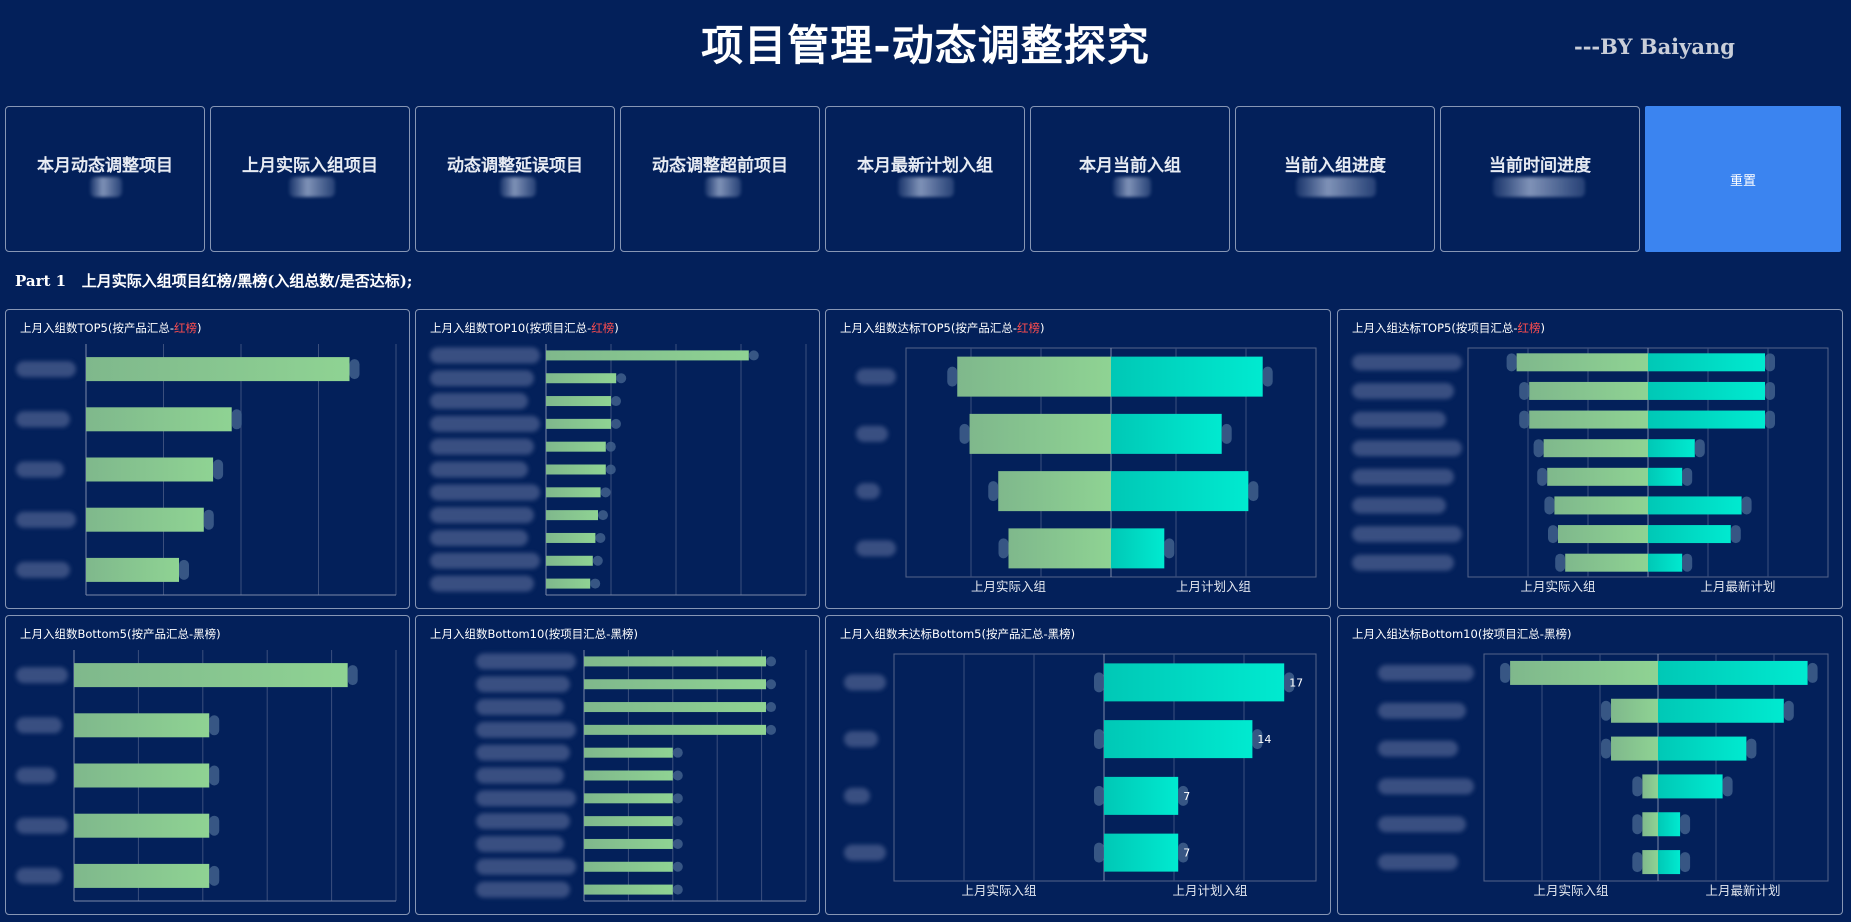 Image resolution: width=1851 pixels, height=922 pixels. What do you see at coordinates (1654, 46) in the screenshot?
I see `author-byline: ---BY Baiyang` at bounding box center [1654, 46].